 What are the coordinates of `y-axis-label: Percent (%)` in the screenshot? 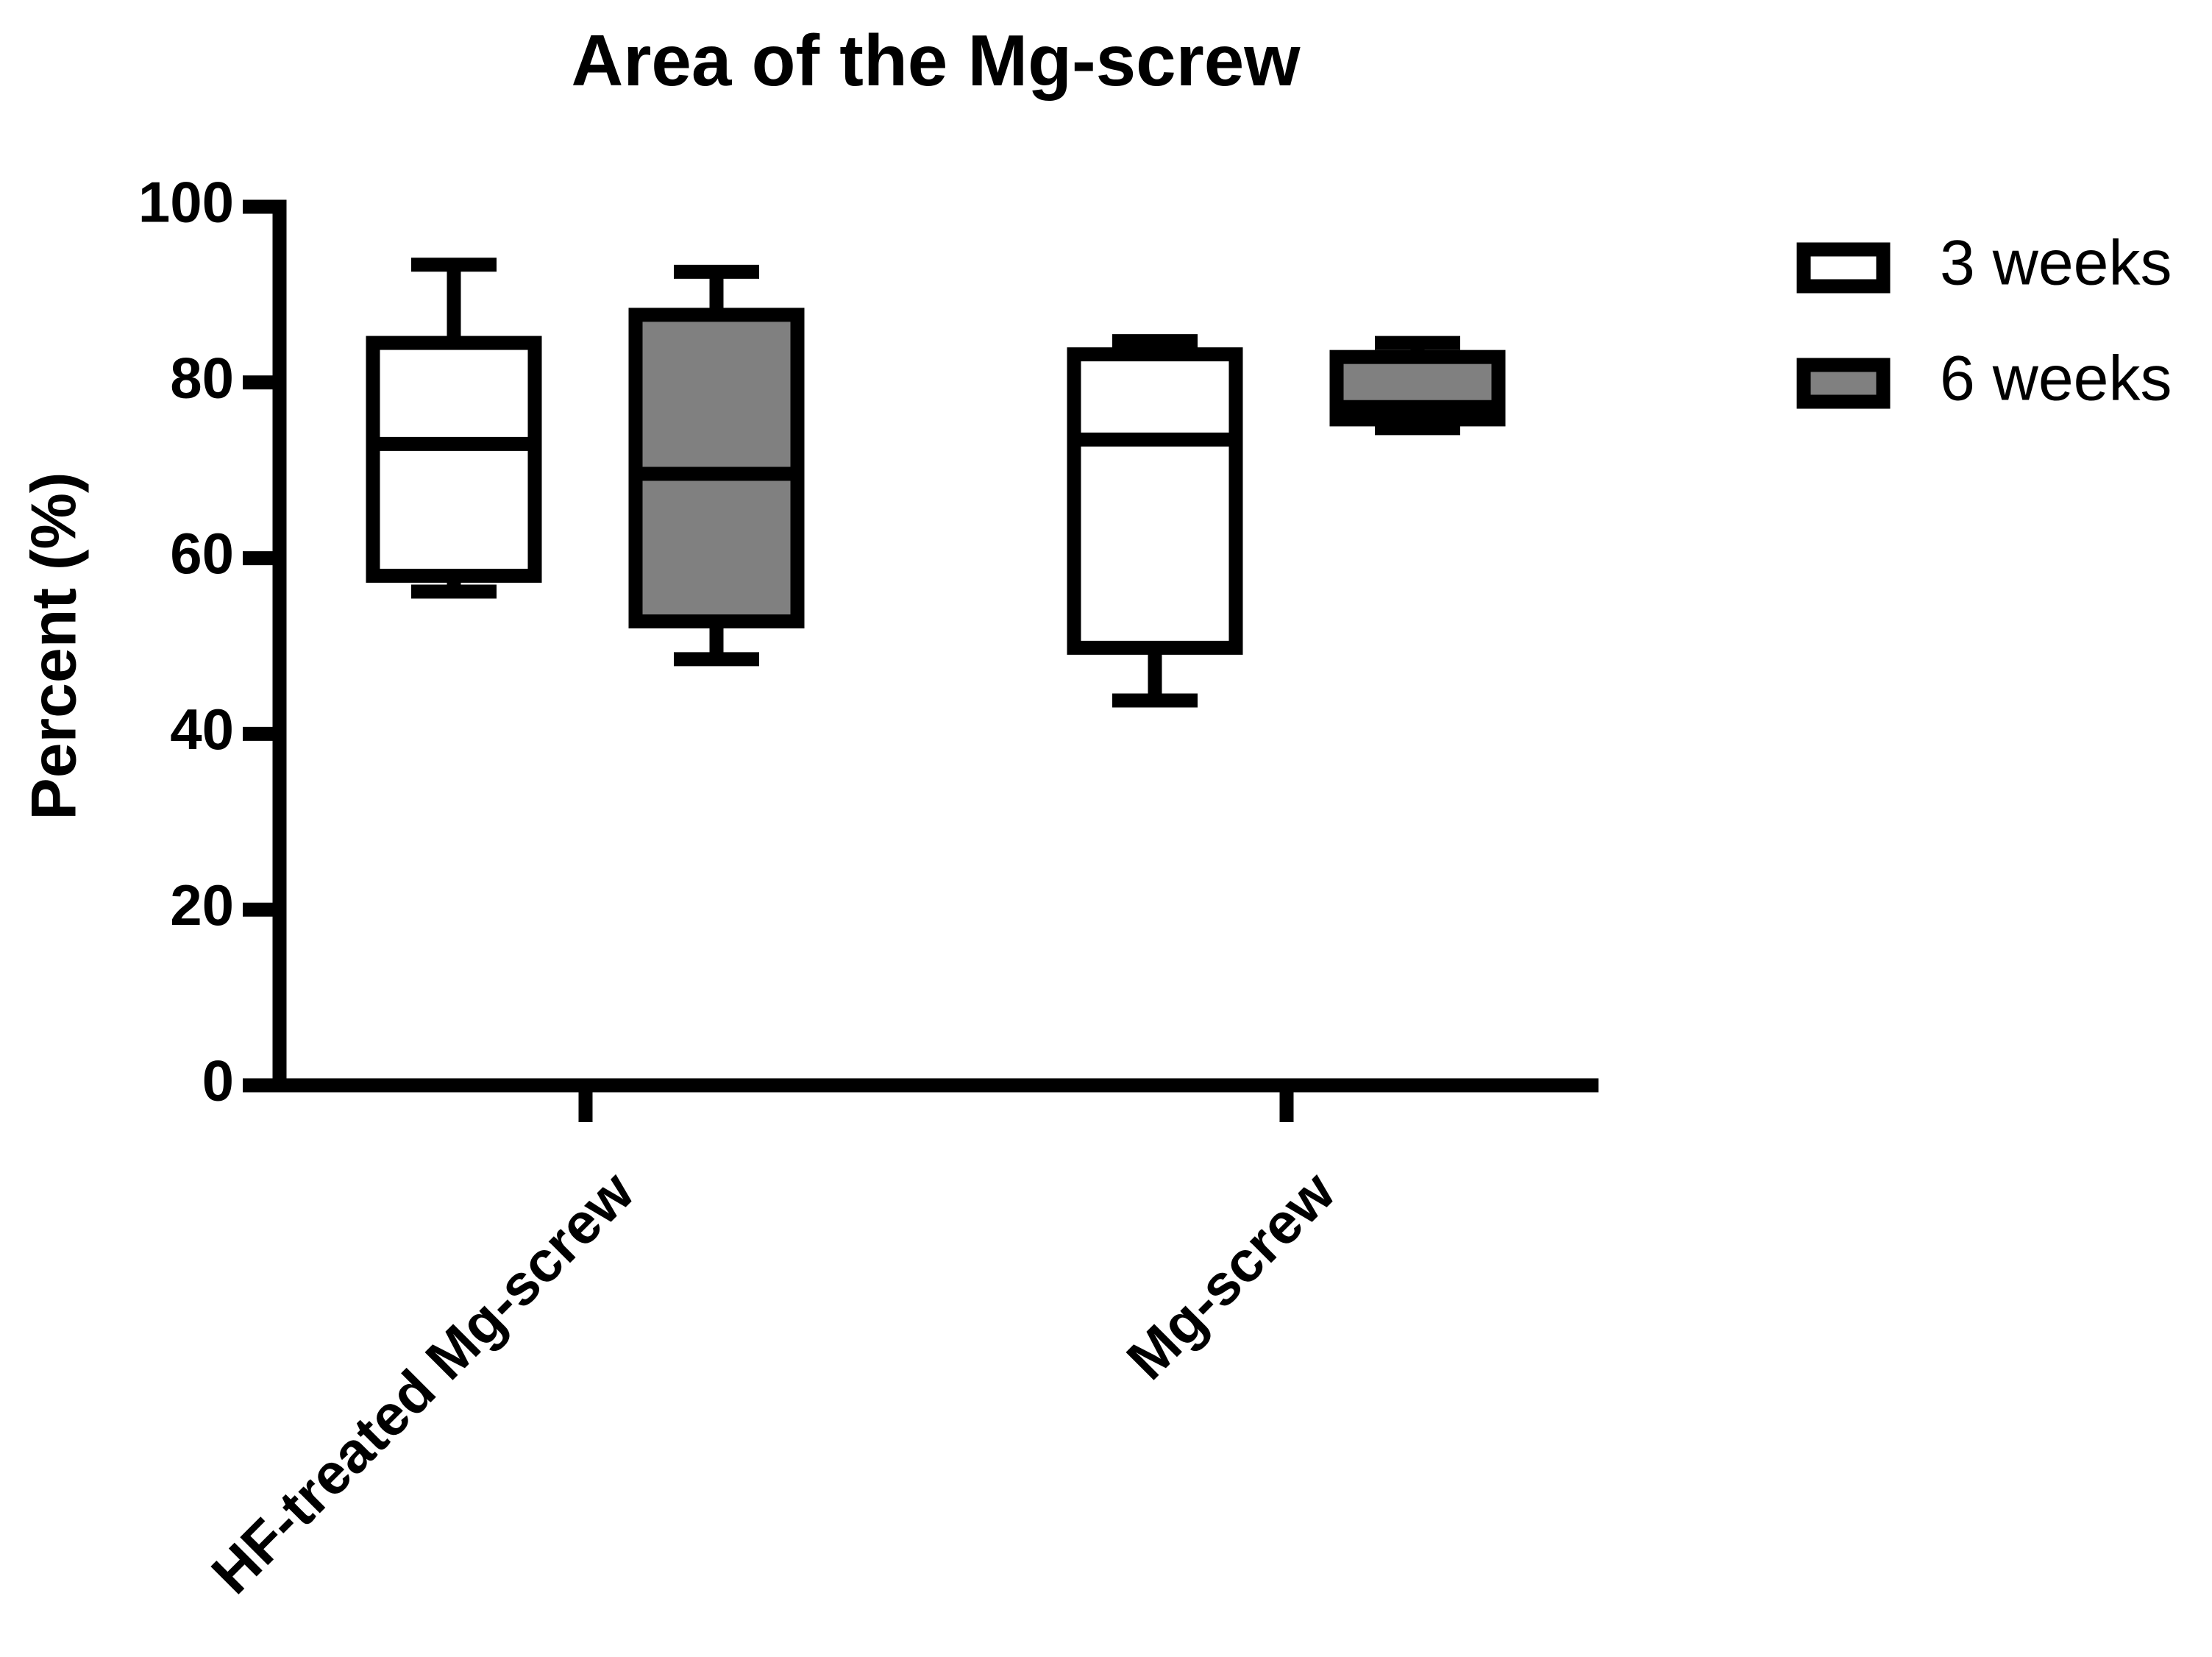 It's located at (54, 646).